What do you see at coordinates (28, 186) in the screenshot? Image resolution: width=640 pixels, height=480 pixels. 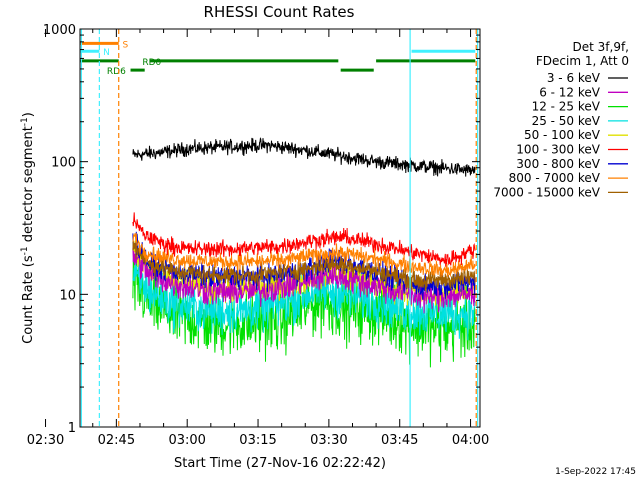 I see `y-axis-label-part2: detector segment` at bounding box center [28, 186].